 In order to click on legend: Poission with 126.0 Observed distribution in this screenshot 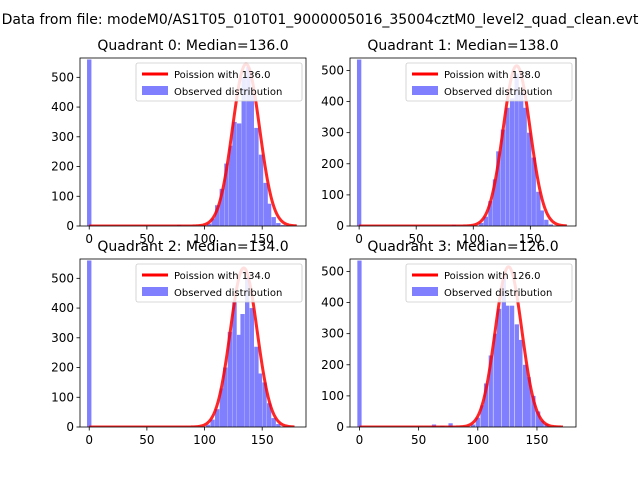, I will do `click(489, 283)`.